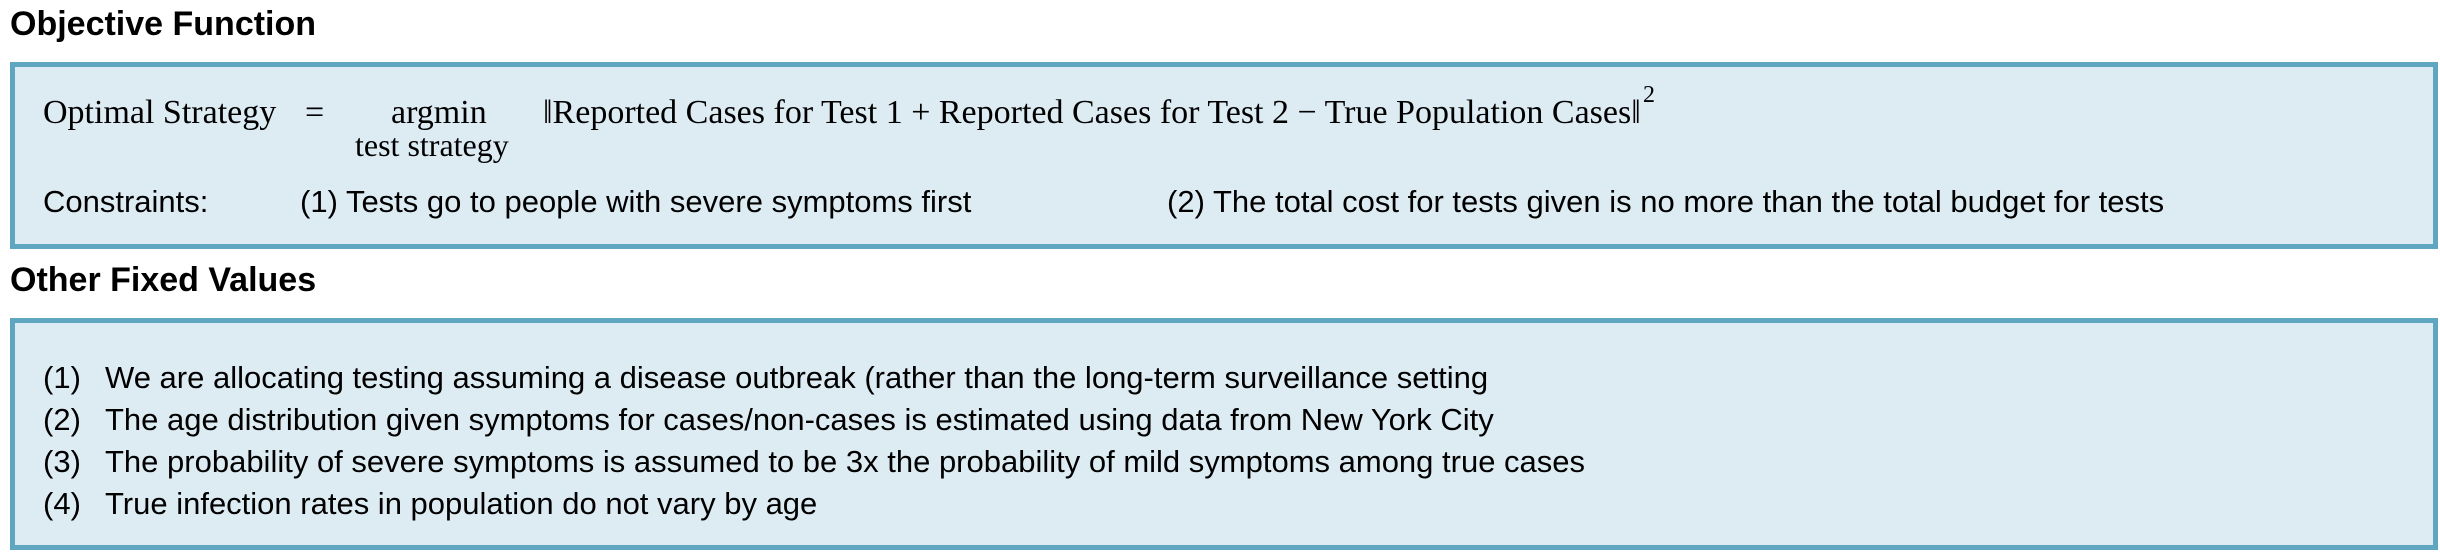  What do you see at coordinates (163, 280) in the screenshot?
I see `other-fixed-values-title: Other Fixed Values` at bounding box center [163, 280].